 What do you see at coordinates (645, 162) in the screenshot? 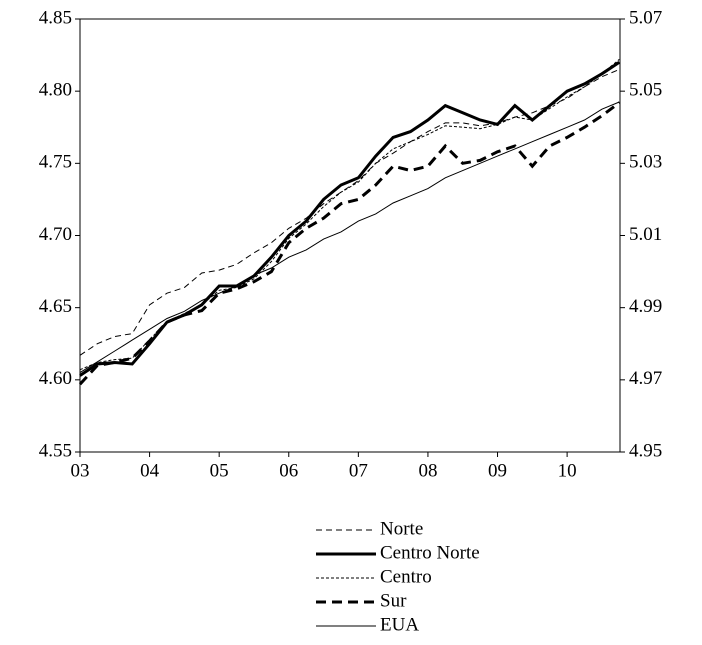
I see `y2-tick-label: 5.03` at bounding box center [645, 162].